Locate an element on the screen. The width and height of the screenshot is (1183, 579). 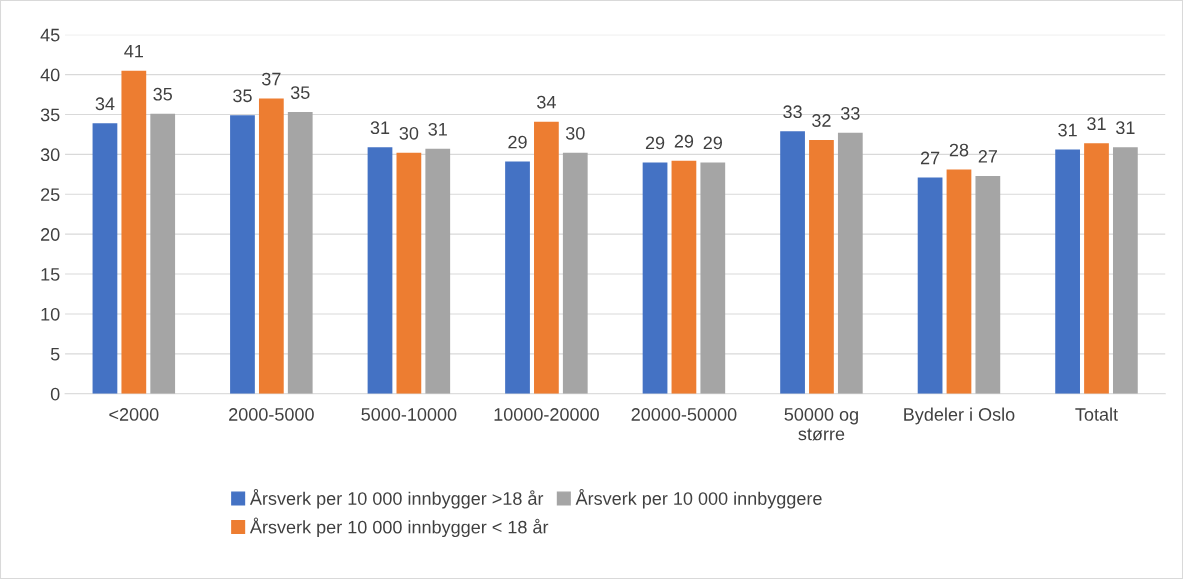
y-tick-label: 40 is located at coordinates (50, 75).